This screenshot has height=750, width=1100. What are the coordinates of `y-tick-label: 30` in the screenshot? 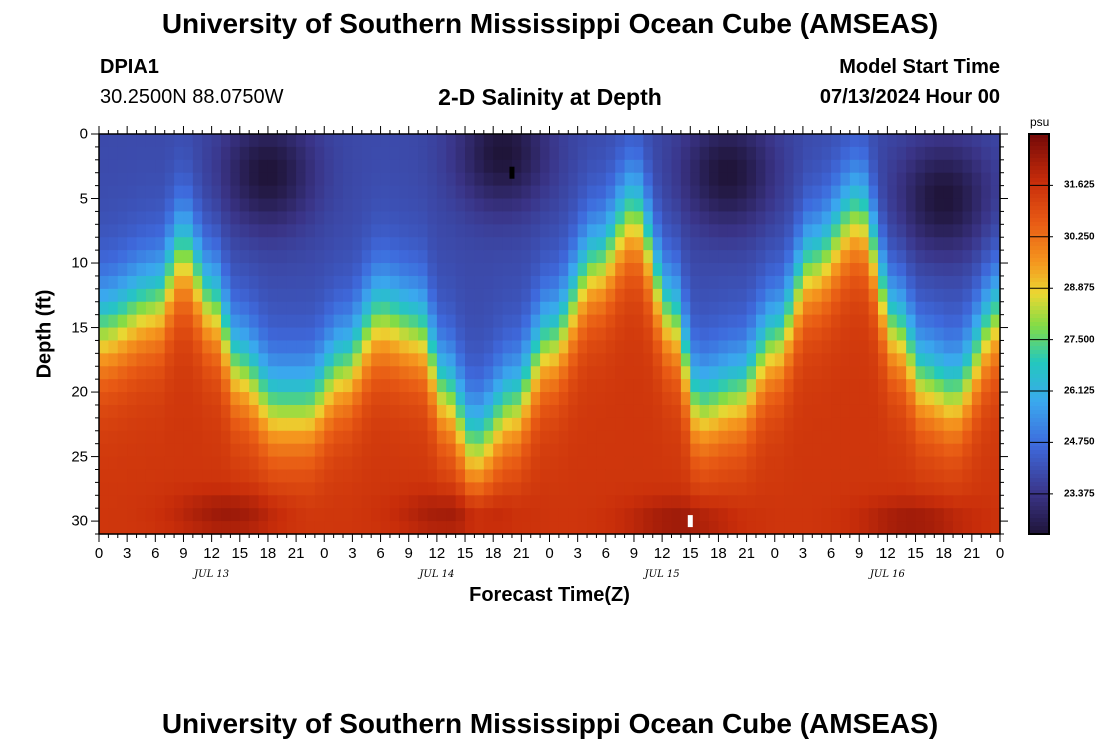 It's located at (79, 521).